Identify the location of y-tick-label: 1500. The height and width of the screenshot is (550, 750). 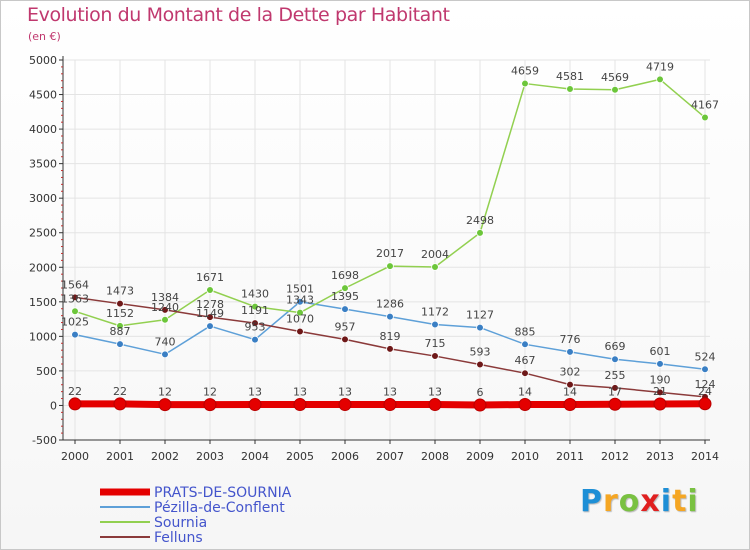
(43, 302).